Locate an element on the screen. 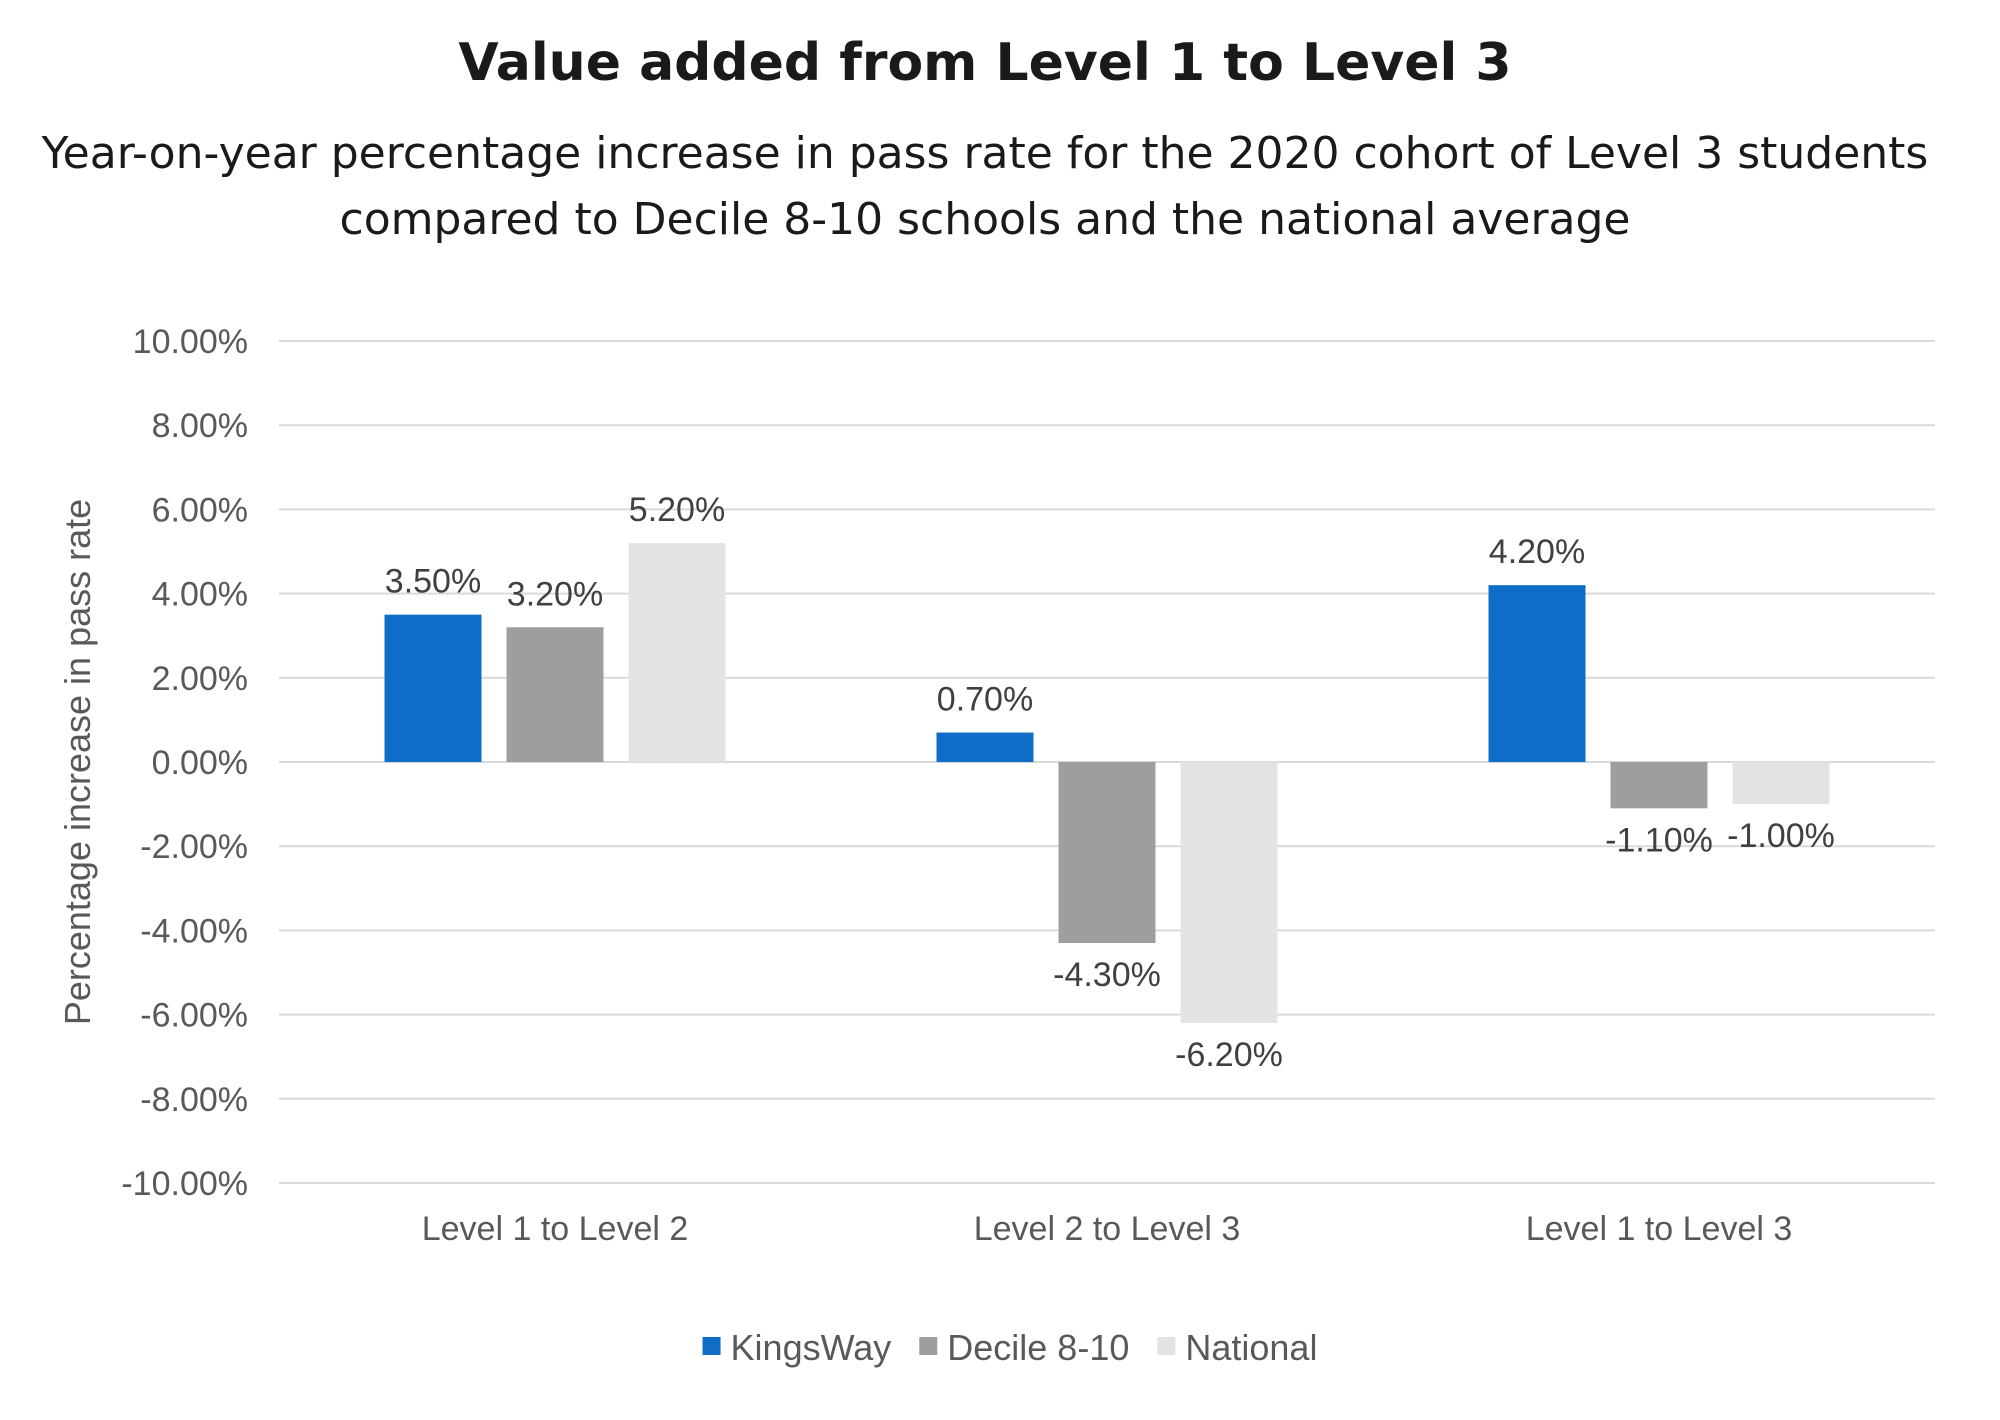  x-category-label: Level 2 to Level 3 is located at coordinates (1107, 1229).